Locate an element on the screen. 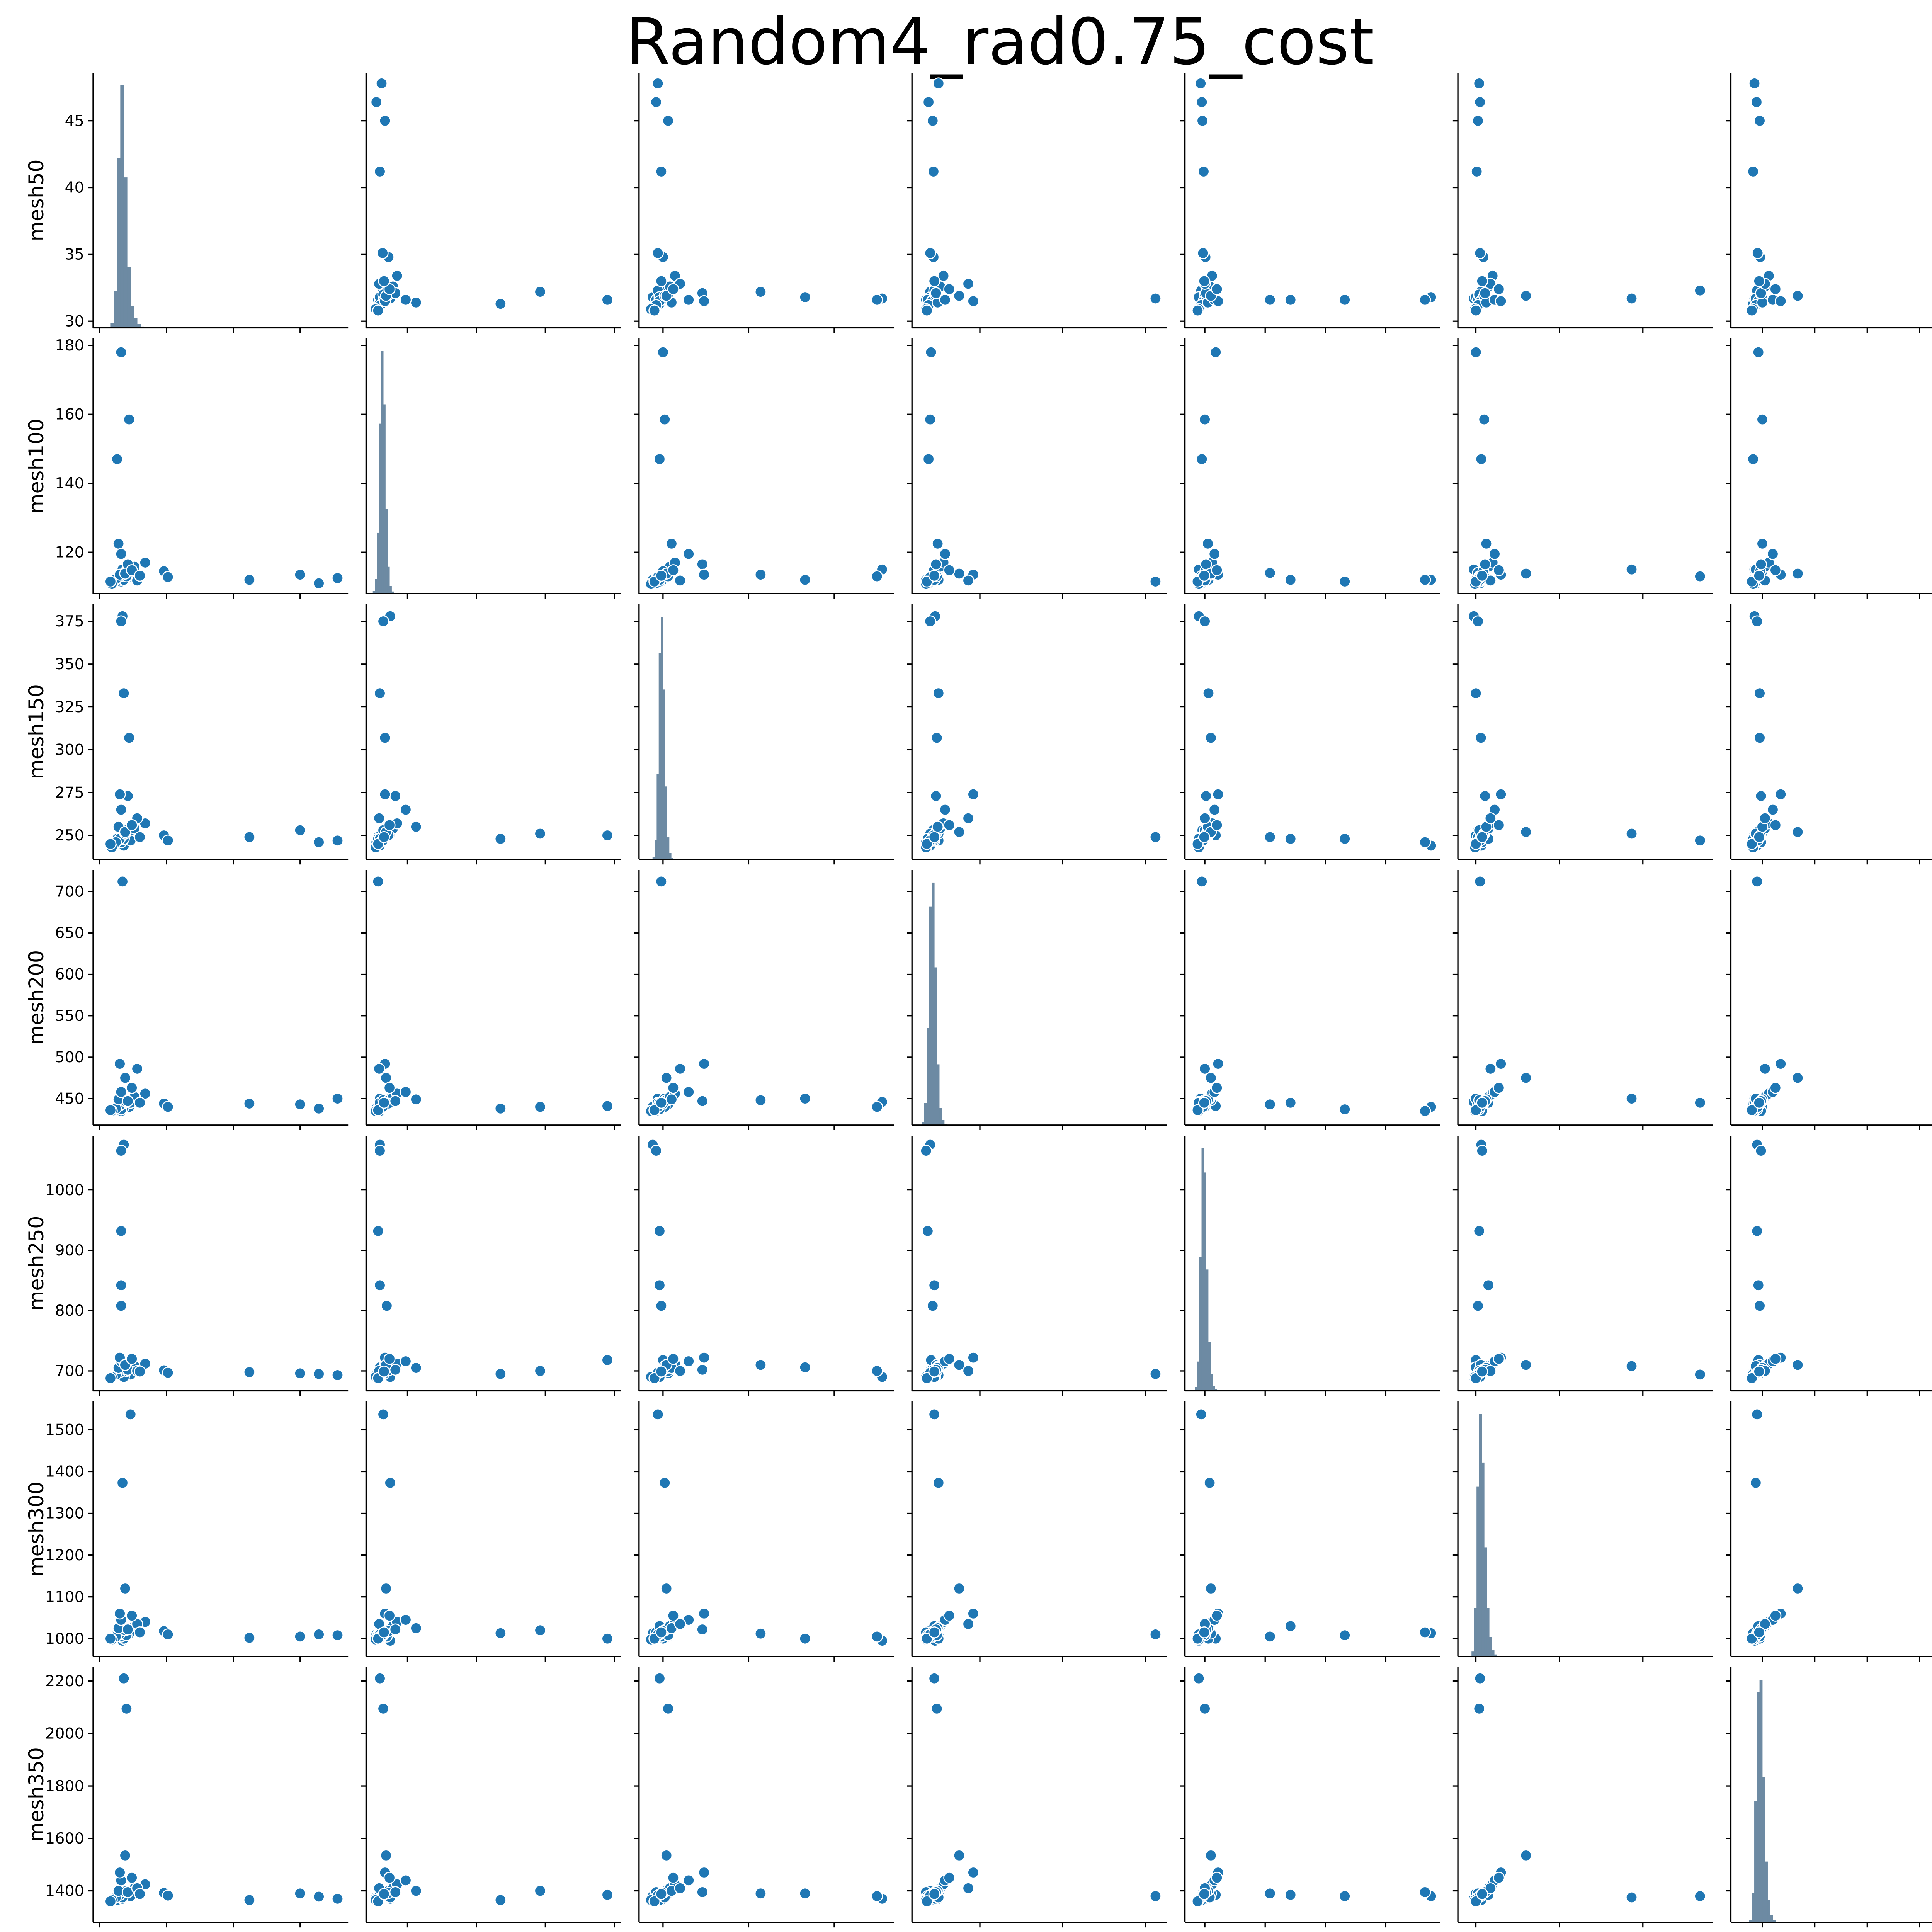  y-tick-label: 180 is located at coordinates (70, 346).